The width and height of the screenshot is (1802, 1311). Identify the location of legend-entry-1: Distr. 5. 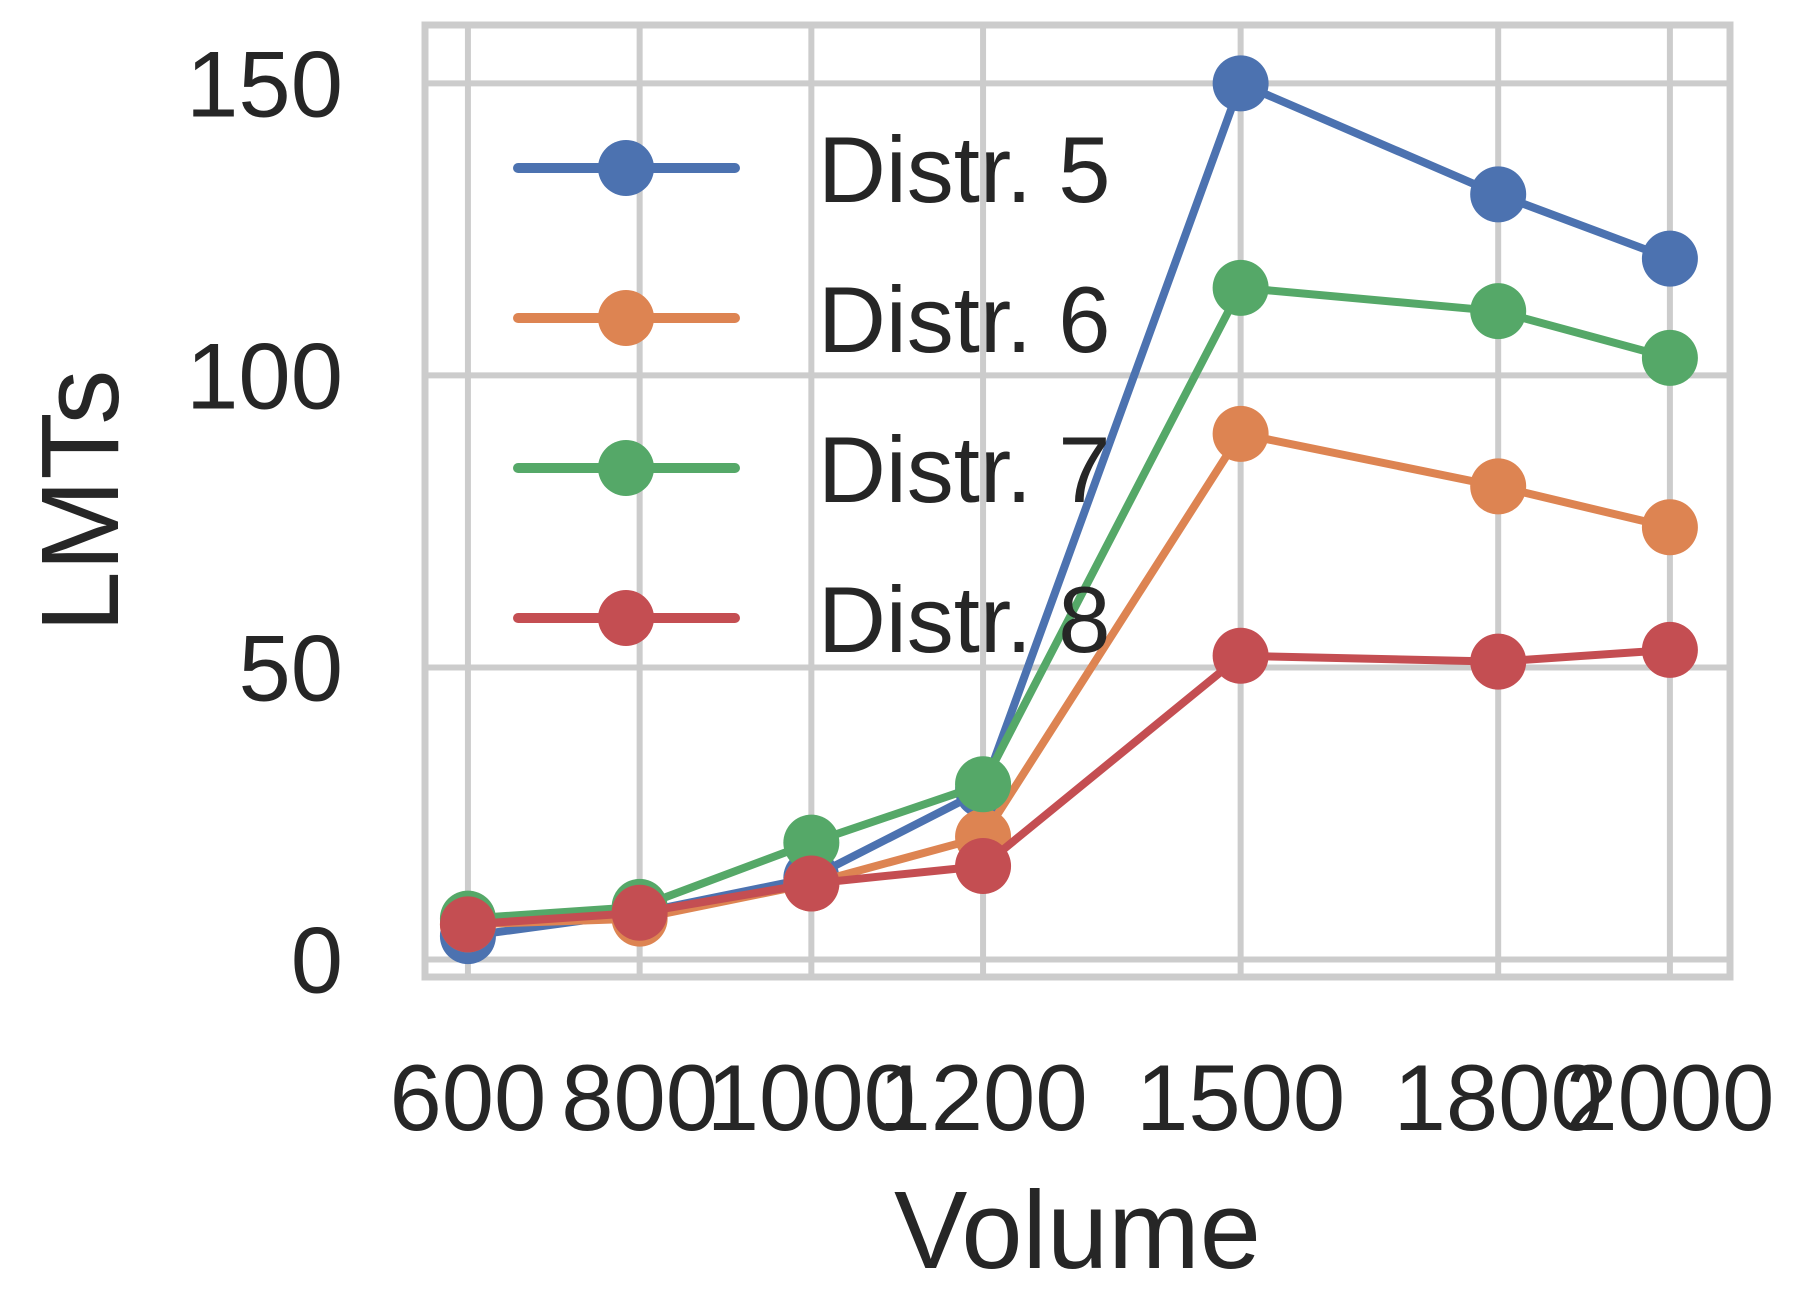
(812, 169).